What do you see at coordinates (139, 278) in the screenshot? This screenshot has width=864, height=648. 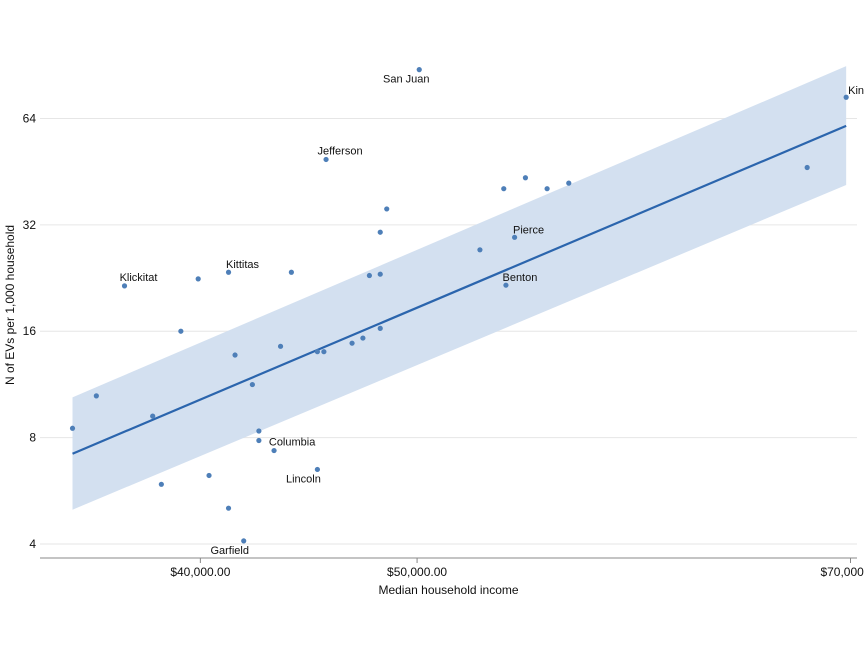 I see `point-label: Klickitat` at bounding box center [139, 278].